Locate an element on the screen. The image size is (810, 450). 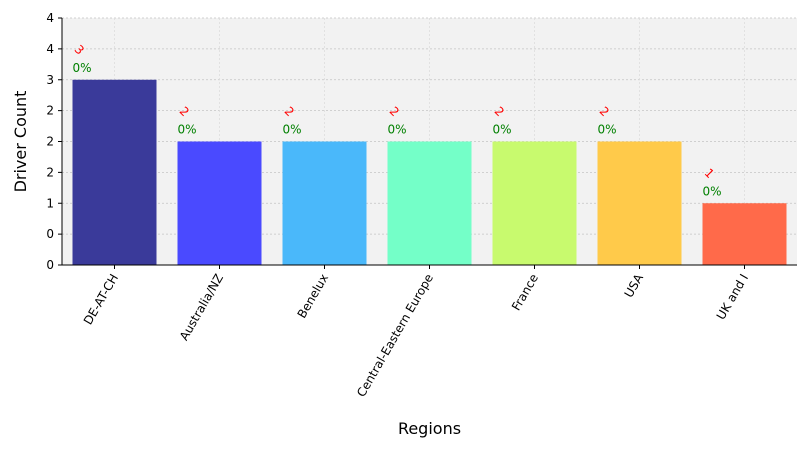
y-axis-ticks: 0 0 1 2 2 2 3 4 4 is located at coordinates (54, 141).